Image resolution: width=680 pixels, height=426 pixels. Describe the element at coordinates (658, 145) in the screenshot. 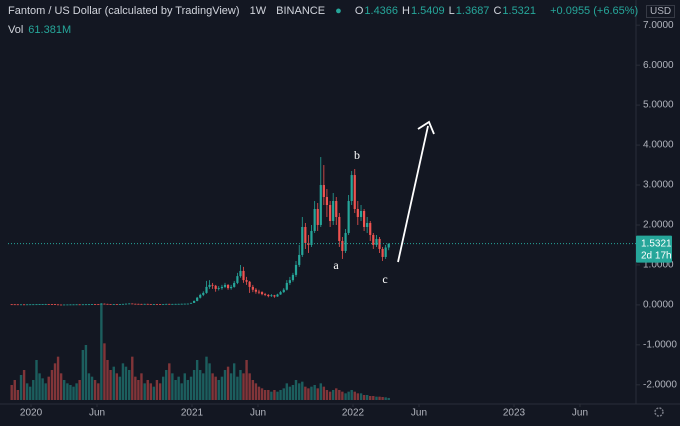

I see `y-tick-label: 4.0000` at that location.